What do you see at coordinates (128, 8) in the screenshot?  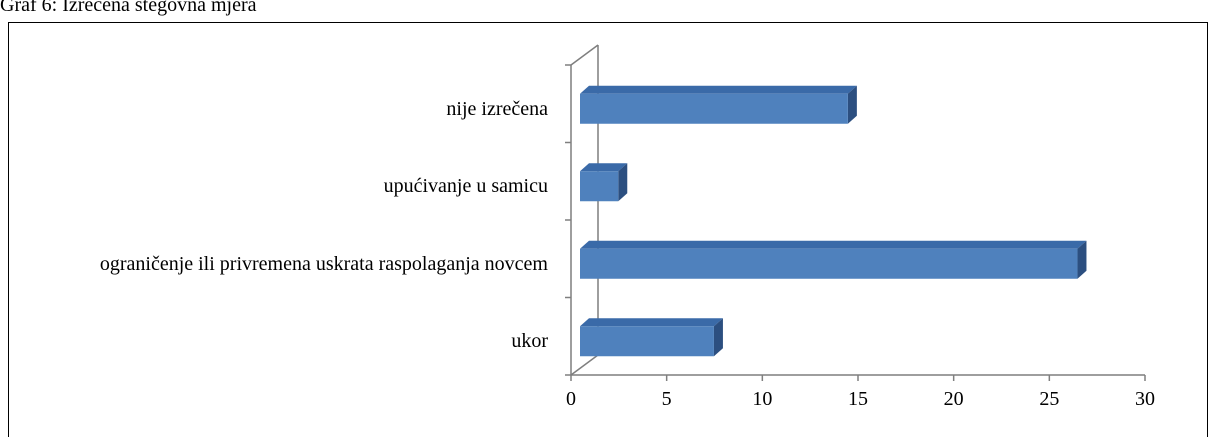 I see `chart-title: Graf 6: Izrečena stegovna mjera` at bounding box center [128, 8].